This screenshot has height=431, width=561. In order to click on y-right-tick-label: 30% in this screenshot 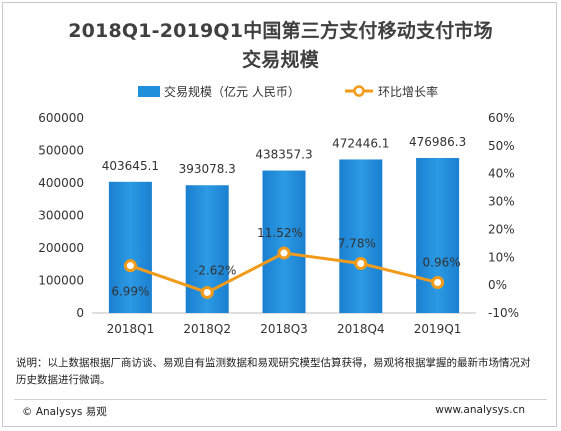, I will do `click(501, 202)`.